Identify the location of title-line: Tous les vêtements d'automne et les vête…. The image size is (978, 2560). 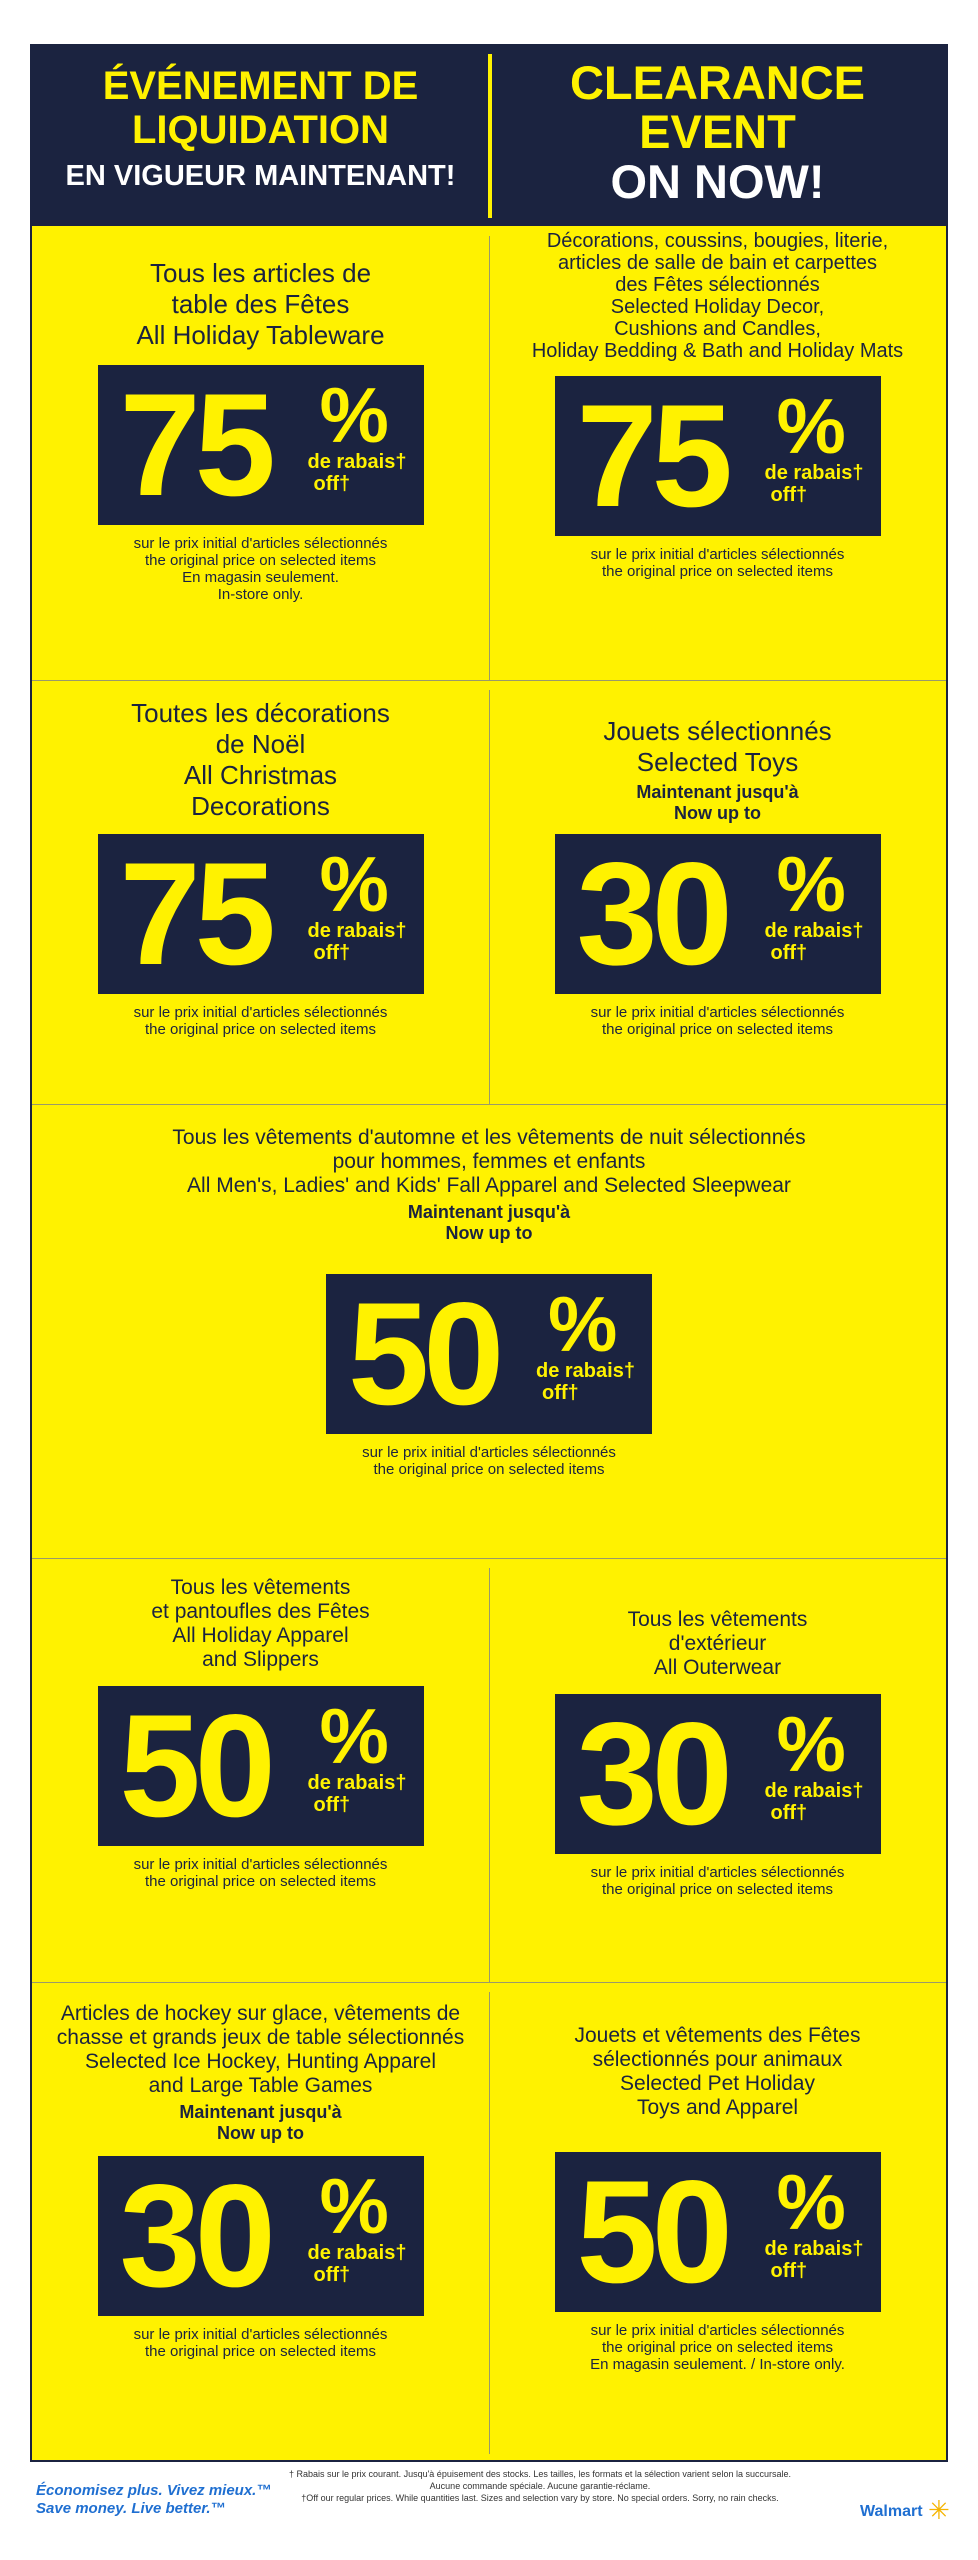
(489, 1137).